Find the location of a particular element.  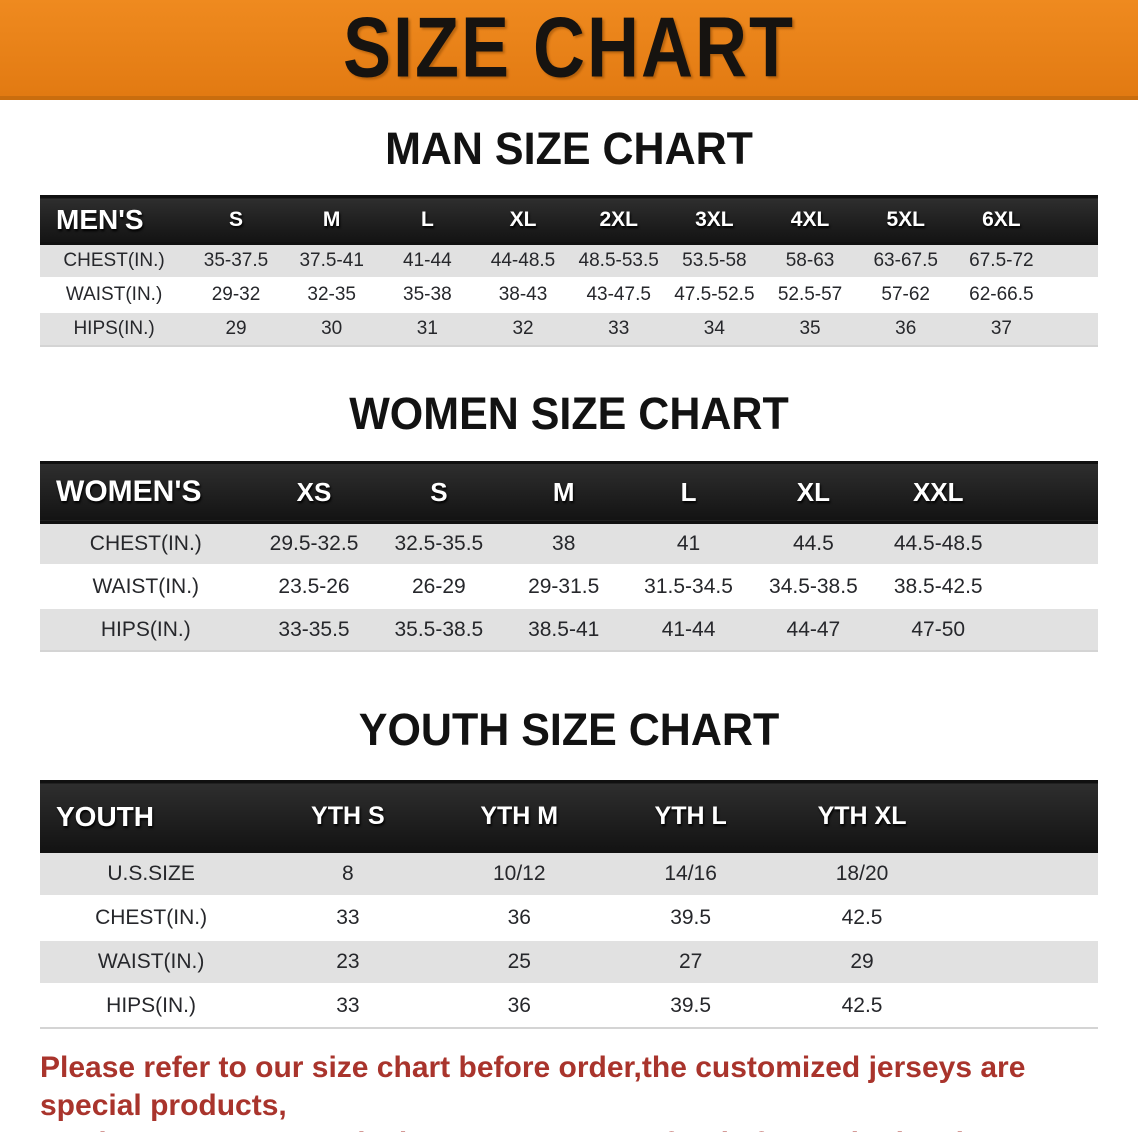

women-column-header: M is located at coordinates (564, 492).